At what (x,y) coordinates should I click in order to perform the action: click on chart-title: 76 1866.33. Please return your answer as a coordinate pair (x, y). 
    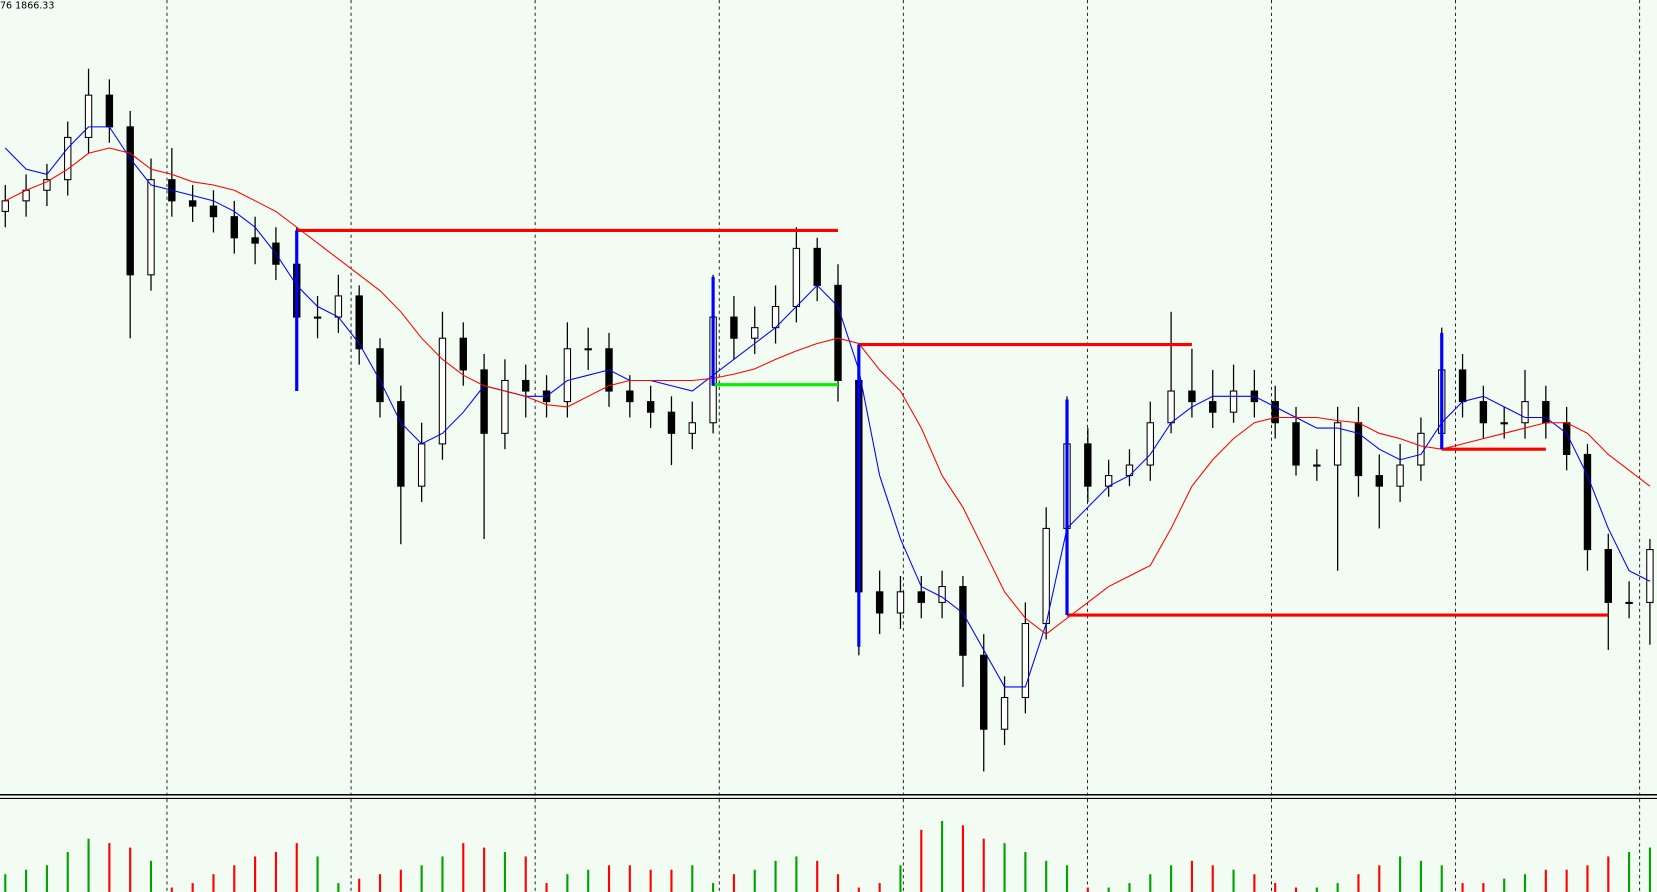
    Looking at the image, I should click on (27, 6).